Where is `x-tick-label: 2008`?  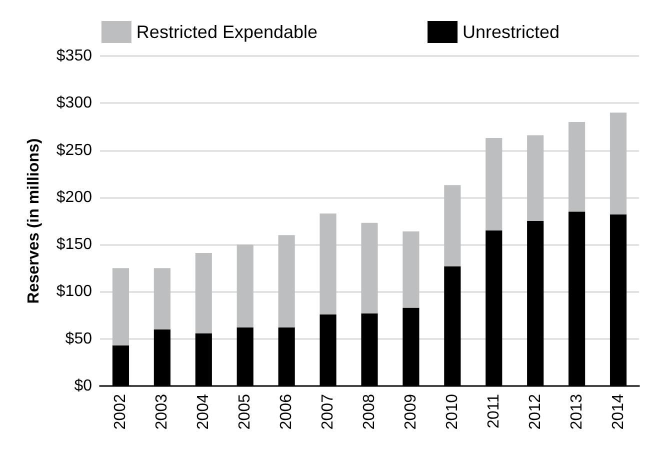 x-tick-label: 2008 is located at coordinates (369, 412).